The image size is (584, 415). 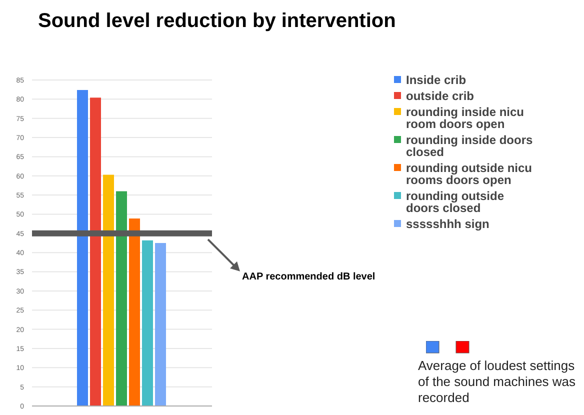 What do you see at coordinates (455, 202) in the screenshot?
I see `legend-label: rounding outside doors closed` at bounding box center [455, 202].